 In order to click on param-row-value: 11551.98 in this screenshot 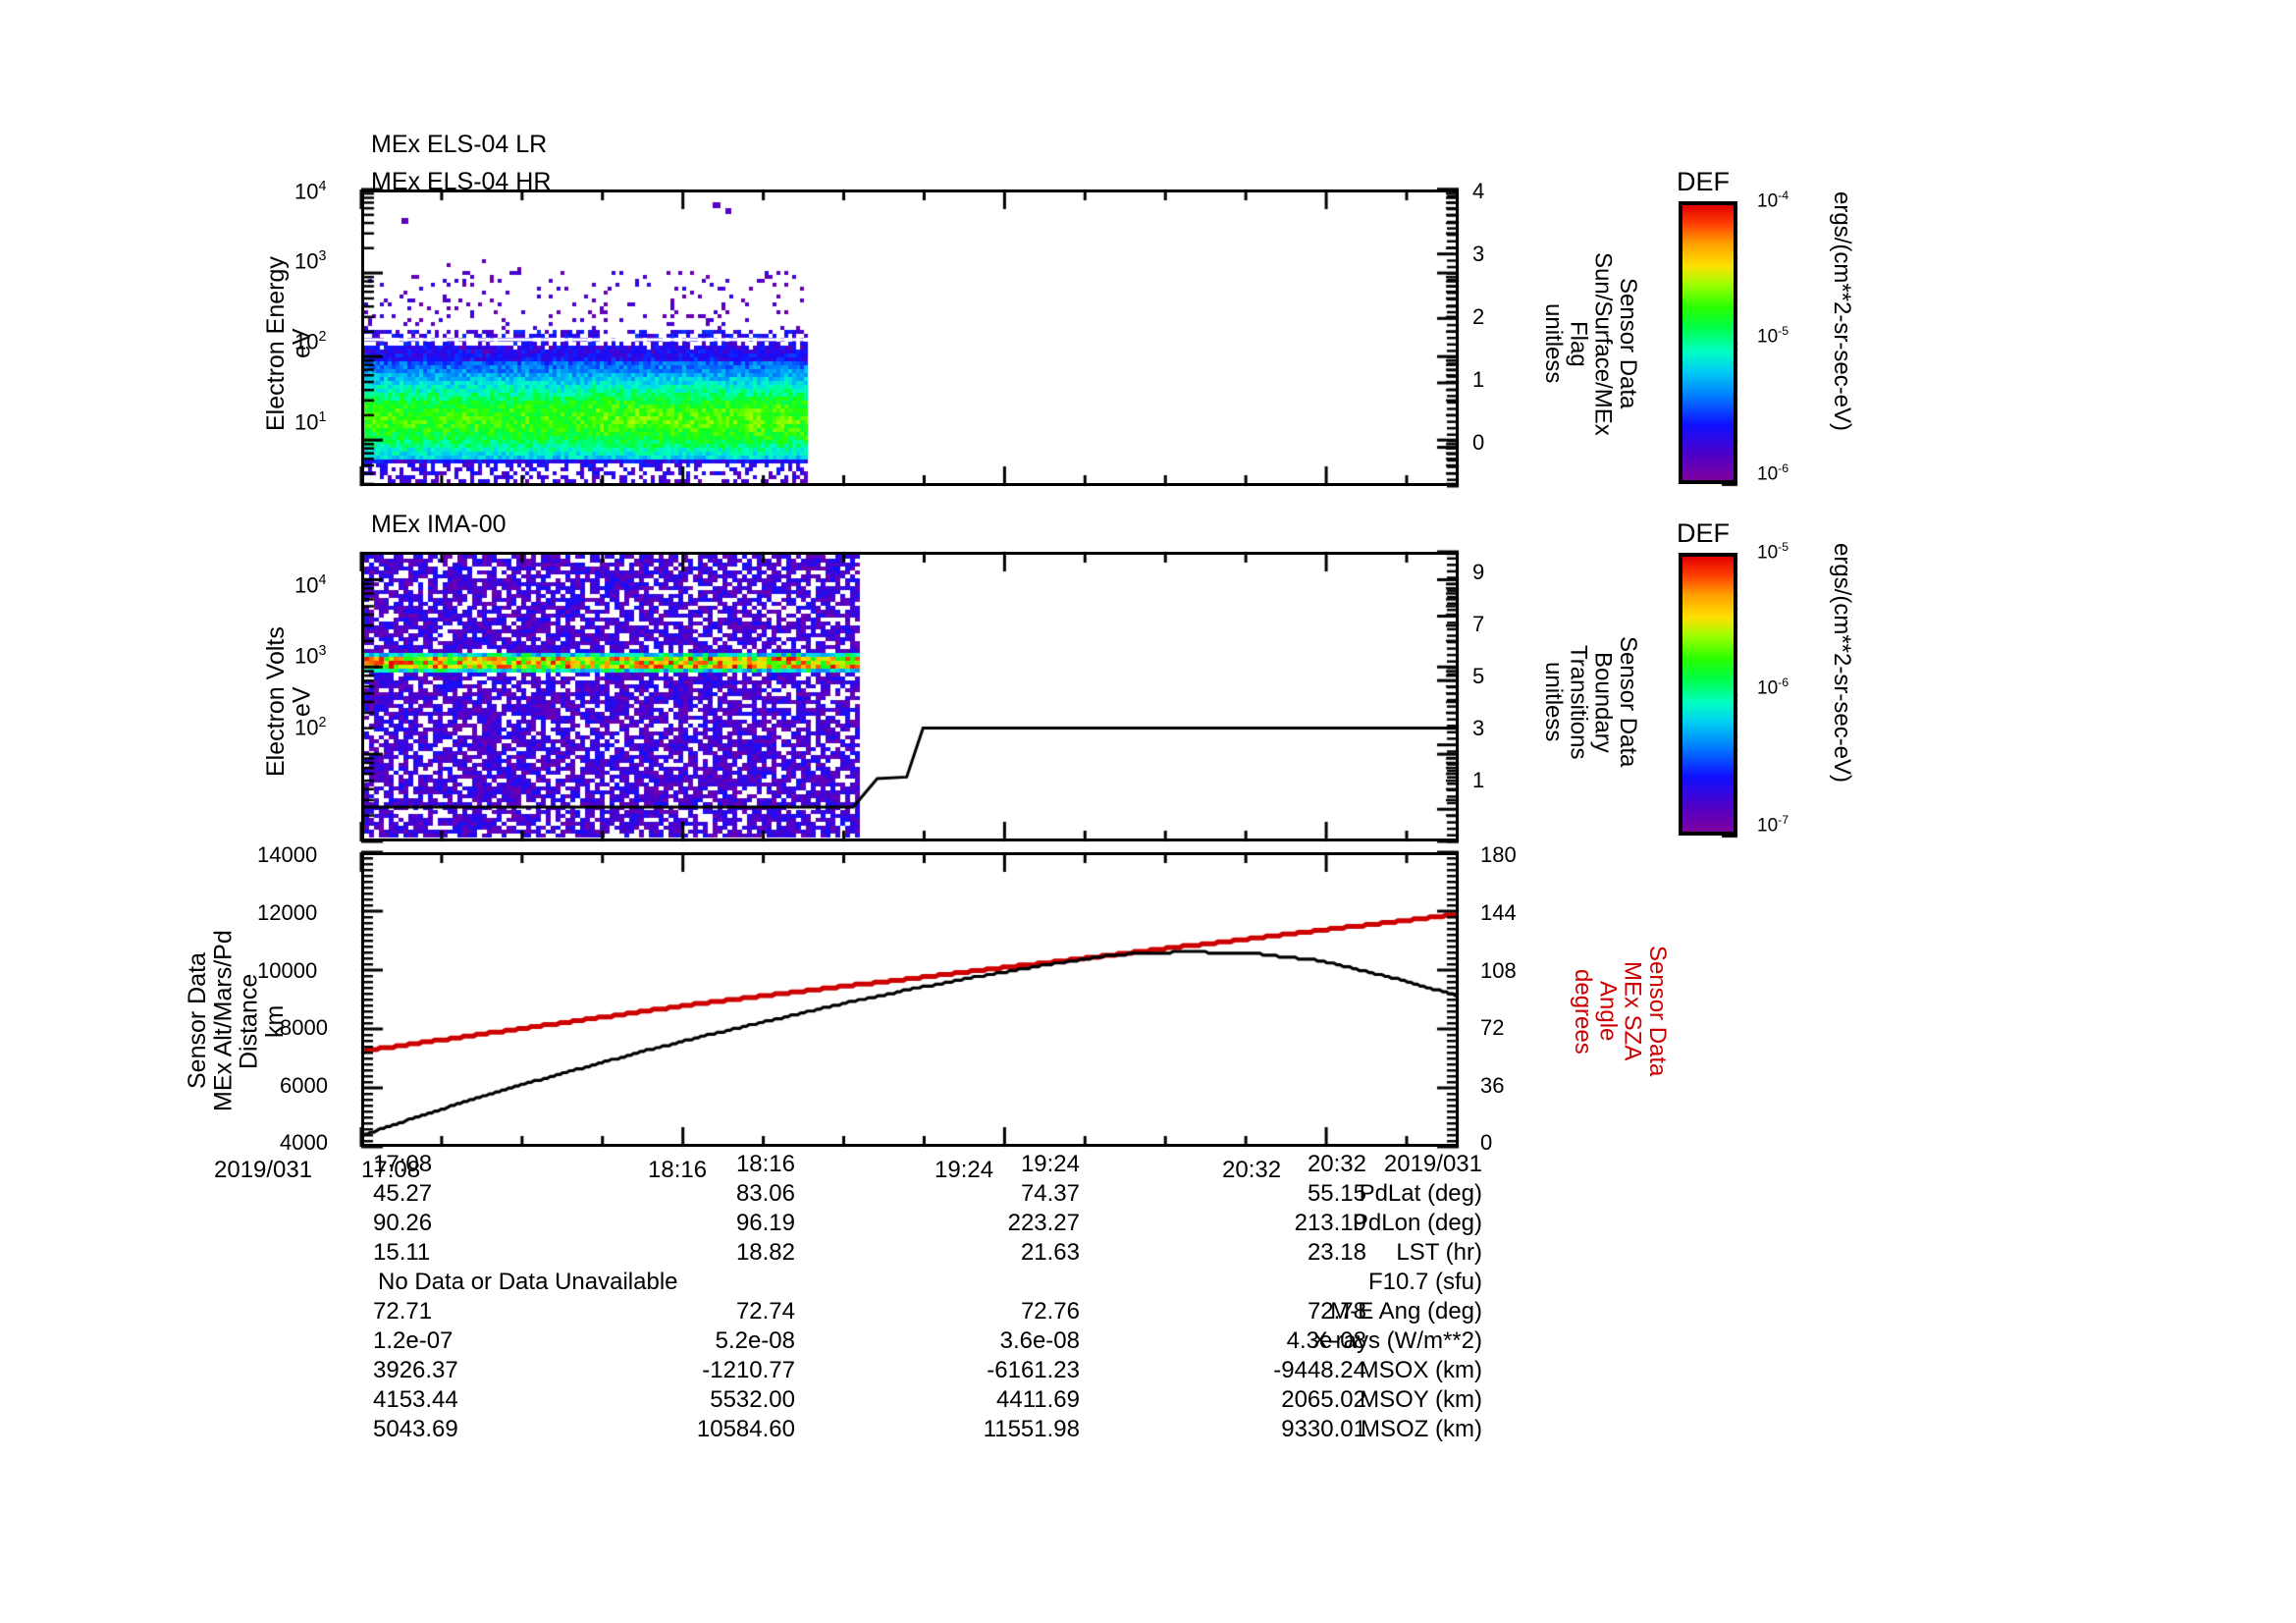, I will do `click(1032, 1429)`.